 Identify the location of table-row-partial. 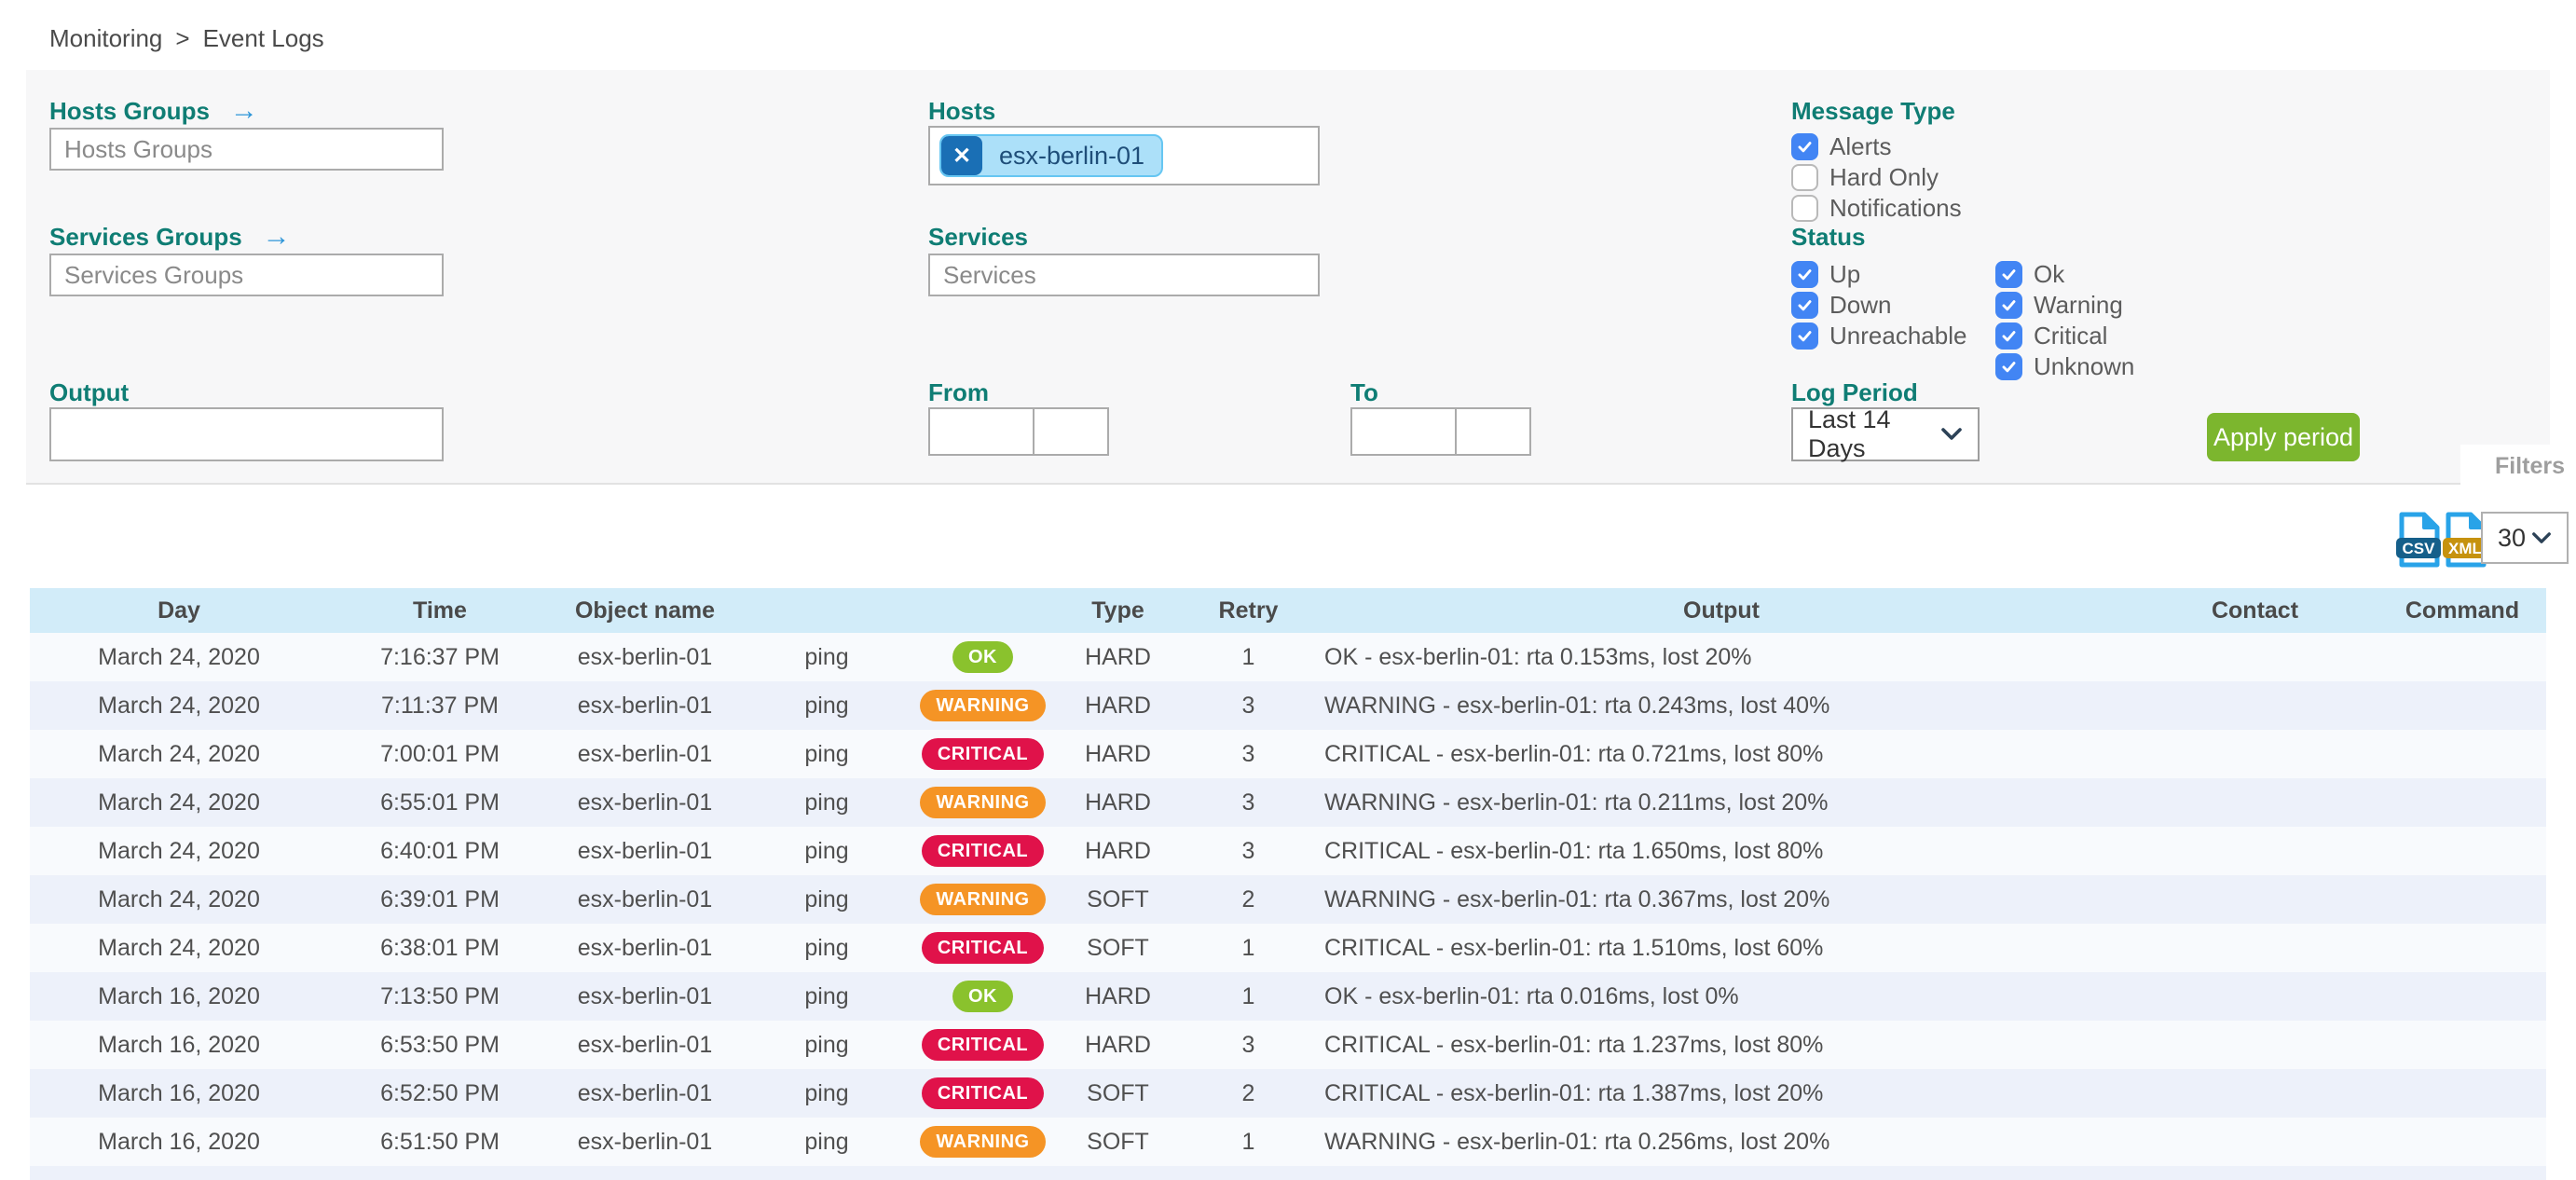
(1288, 1173).